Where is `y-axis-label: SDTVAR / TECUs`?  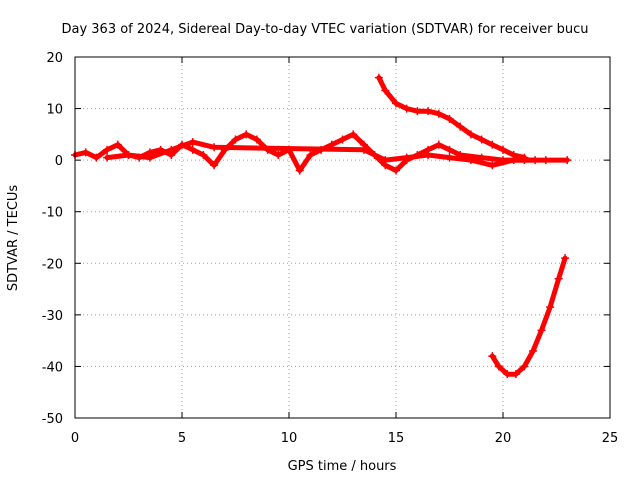
y-axis-label: SDTVAR / TECUs is located at coordinates (13, 238).